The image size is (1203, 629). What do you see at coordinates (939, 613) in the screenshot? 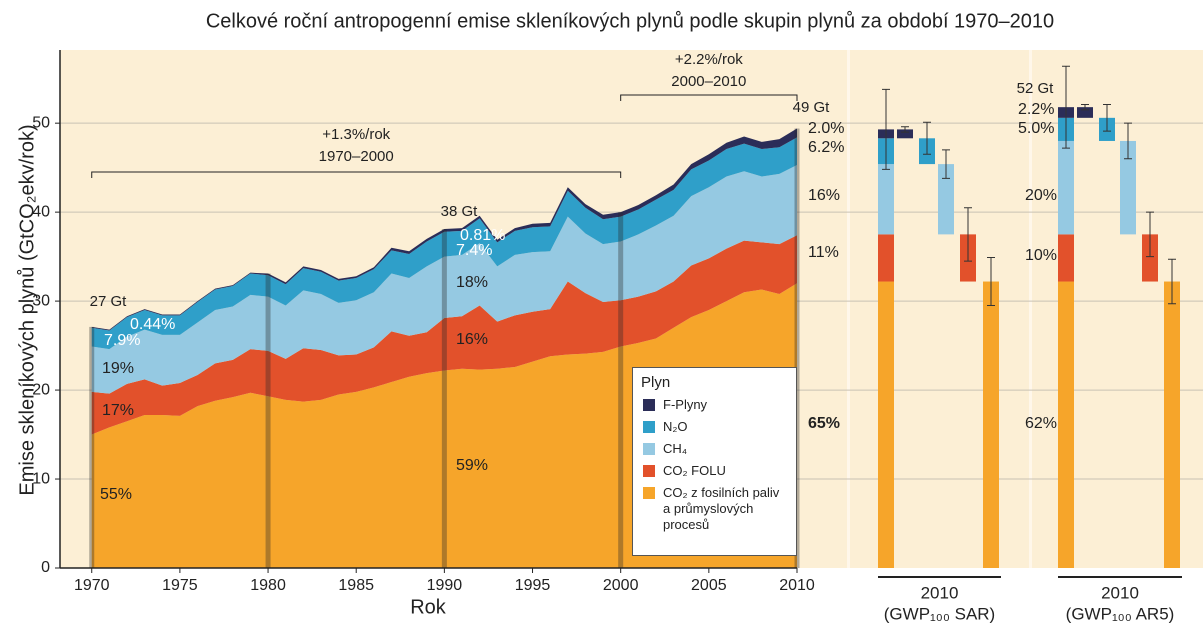
I see `panel-label: (GWP₁₀₀ SAR)` at bounding box center [939, 613].